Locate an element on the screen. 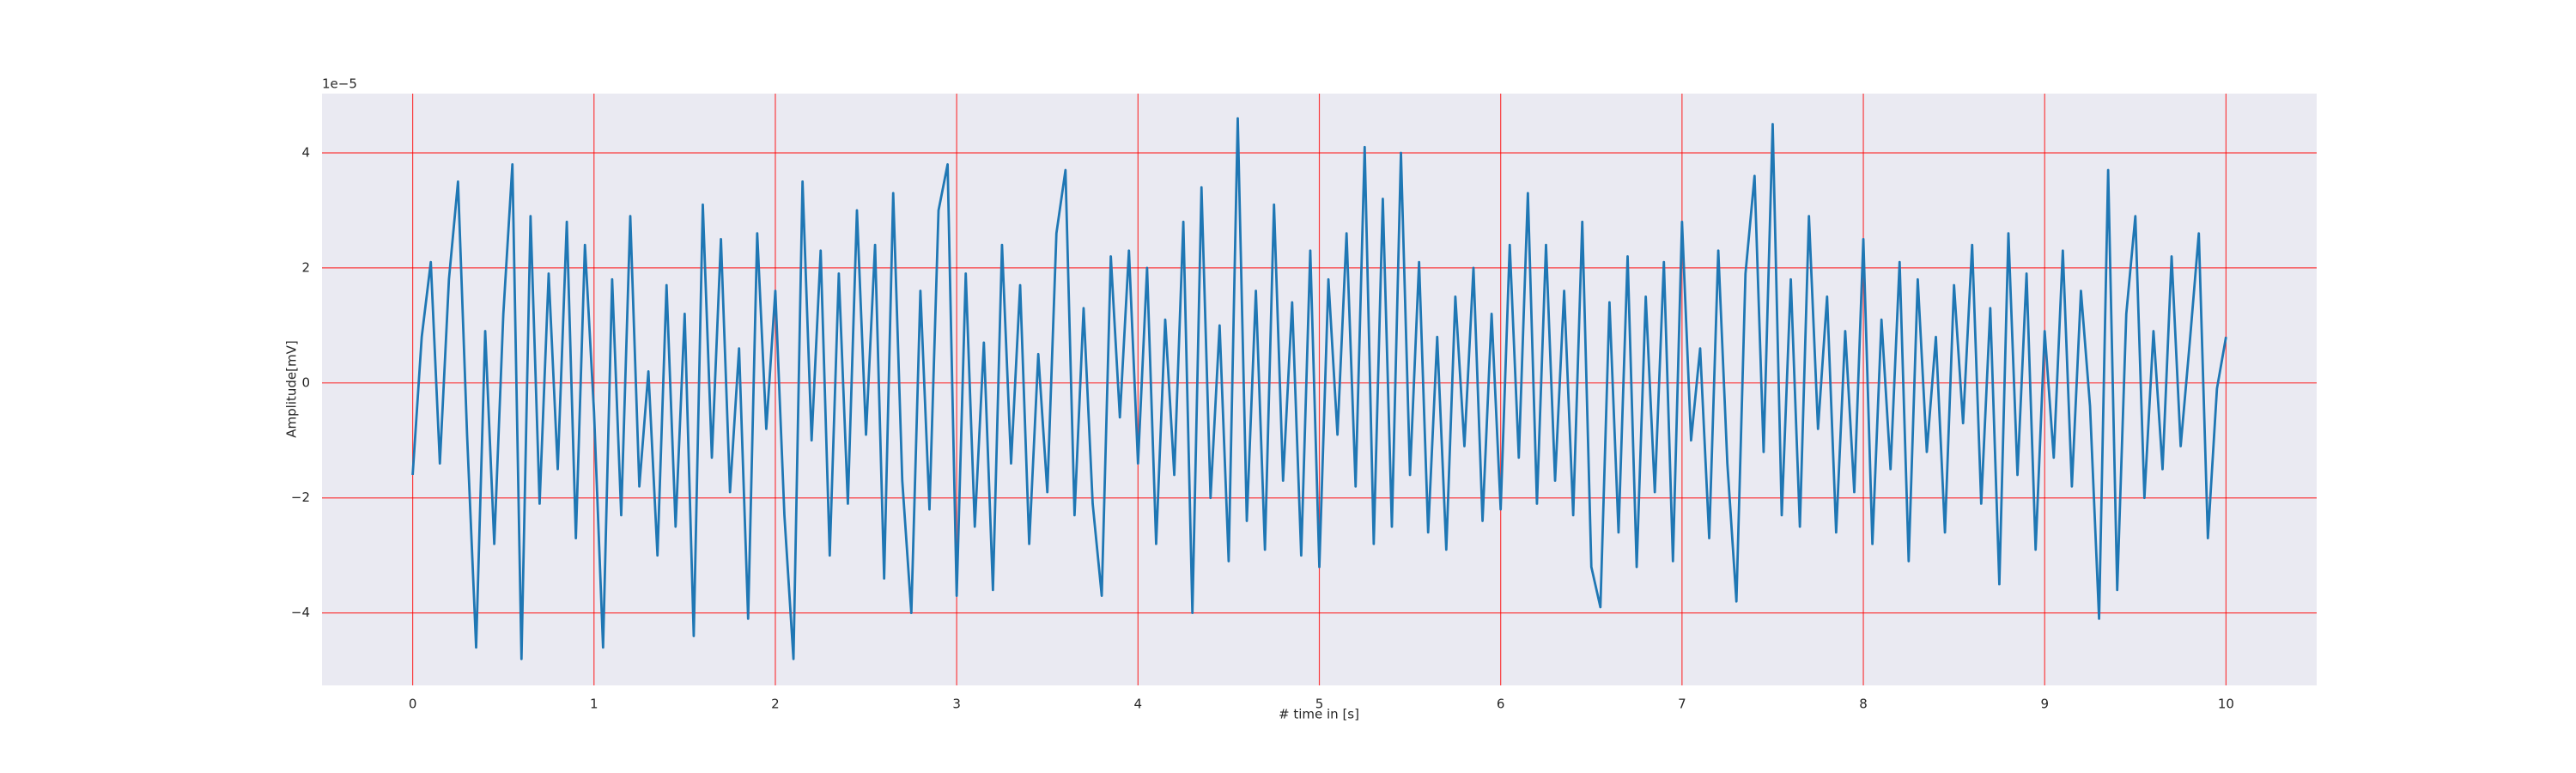 This screenshot has width=2576, height=773. x-tick-label: 8 is located at coordinates (1864, 704).